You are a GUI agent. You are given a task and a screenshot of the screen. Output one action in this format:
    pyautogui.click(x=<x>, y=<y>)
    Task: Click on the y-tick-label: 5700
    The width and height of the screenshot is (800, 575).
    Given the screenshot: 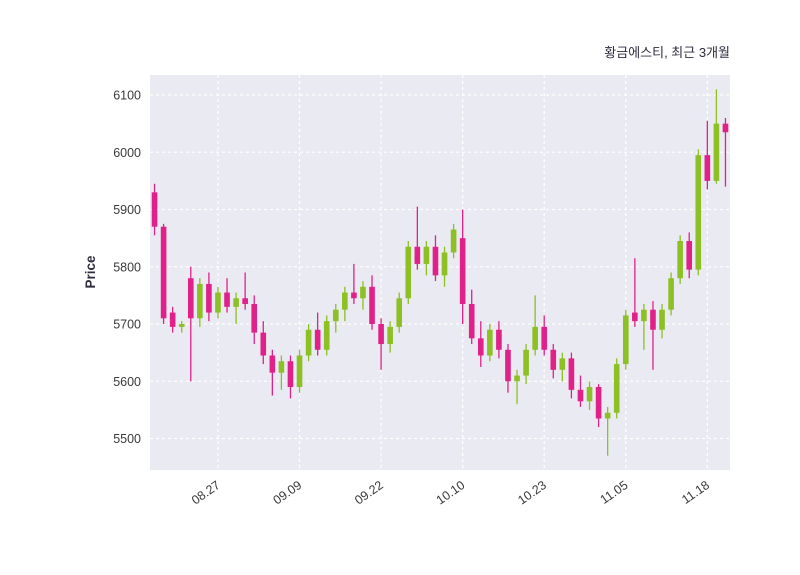 What is the action you would take?
    pyautogui.click(x=127, y=325)
    